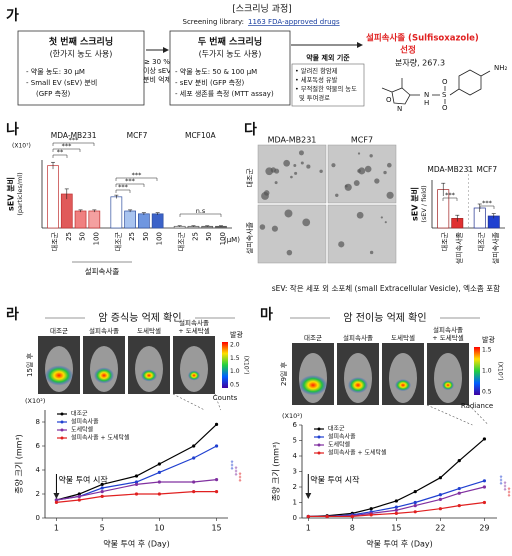 This screenshot has height=556, width=512. I want to click on atom: O, so click(389, 100).